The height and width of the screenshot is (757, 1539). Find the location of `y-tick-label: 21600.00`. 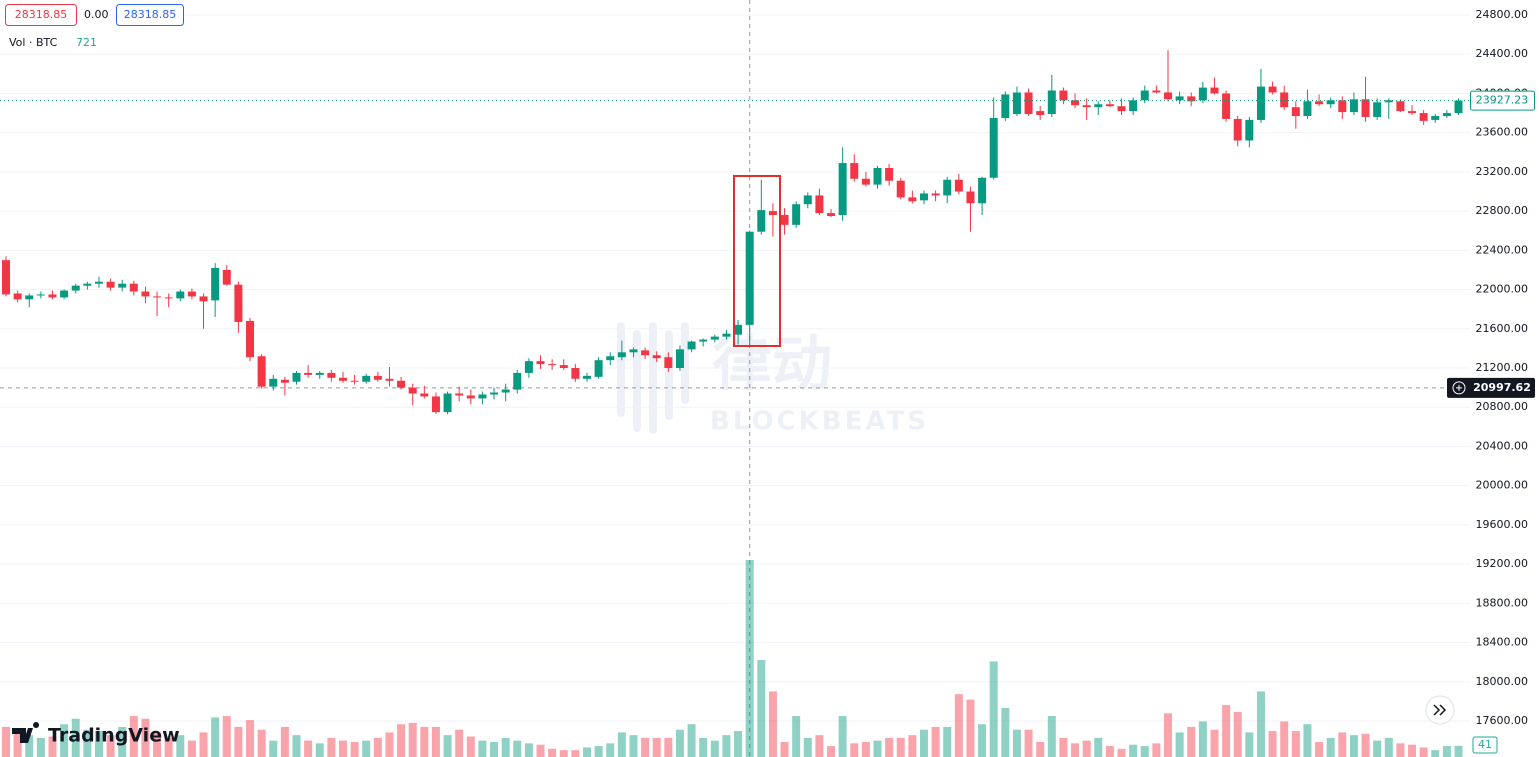

y-tick-label: 21600.00 is located at coordinates (1502, 328).